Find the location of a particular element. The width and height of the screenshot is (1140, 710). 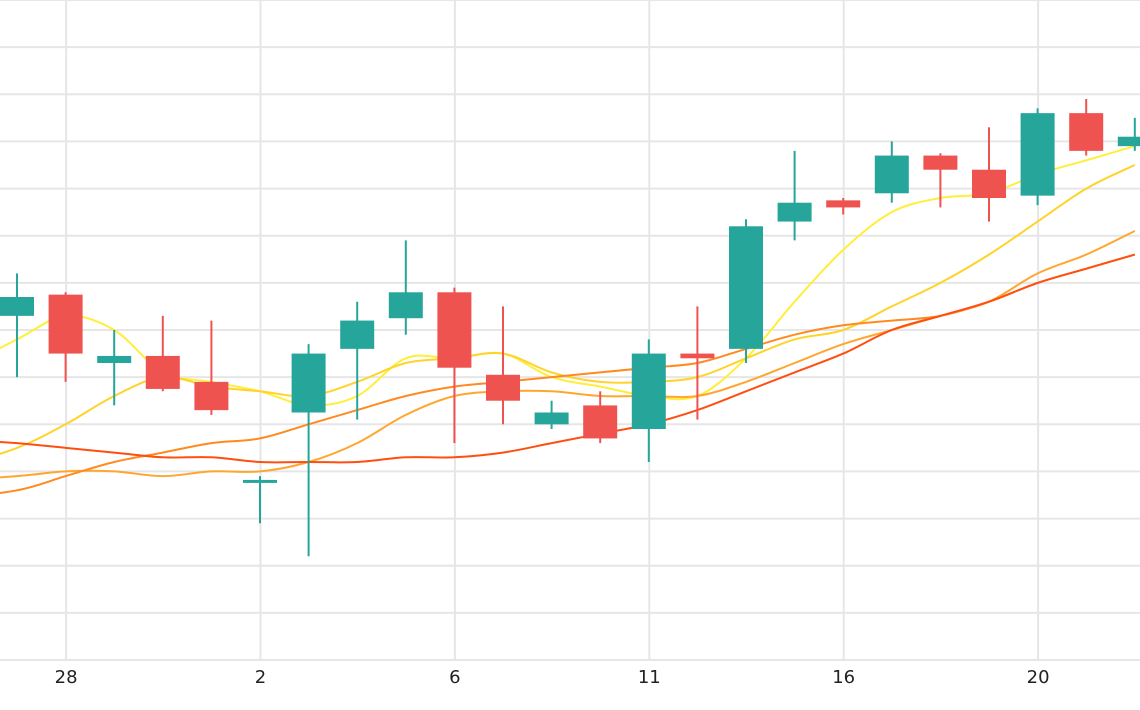

x-tick-label: 6 is located at coordinates (454, 677).